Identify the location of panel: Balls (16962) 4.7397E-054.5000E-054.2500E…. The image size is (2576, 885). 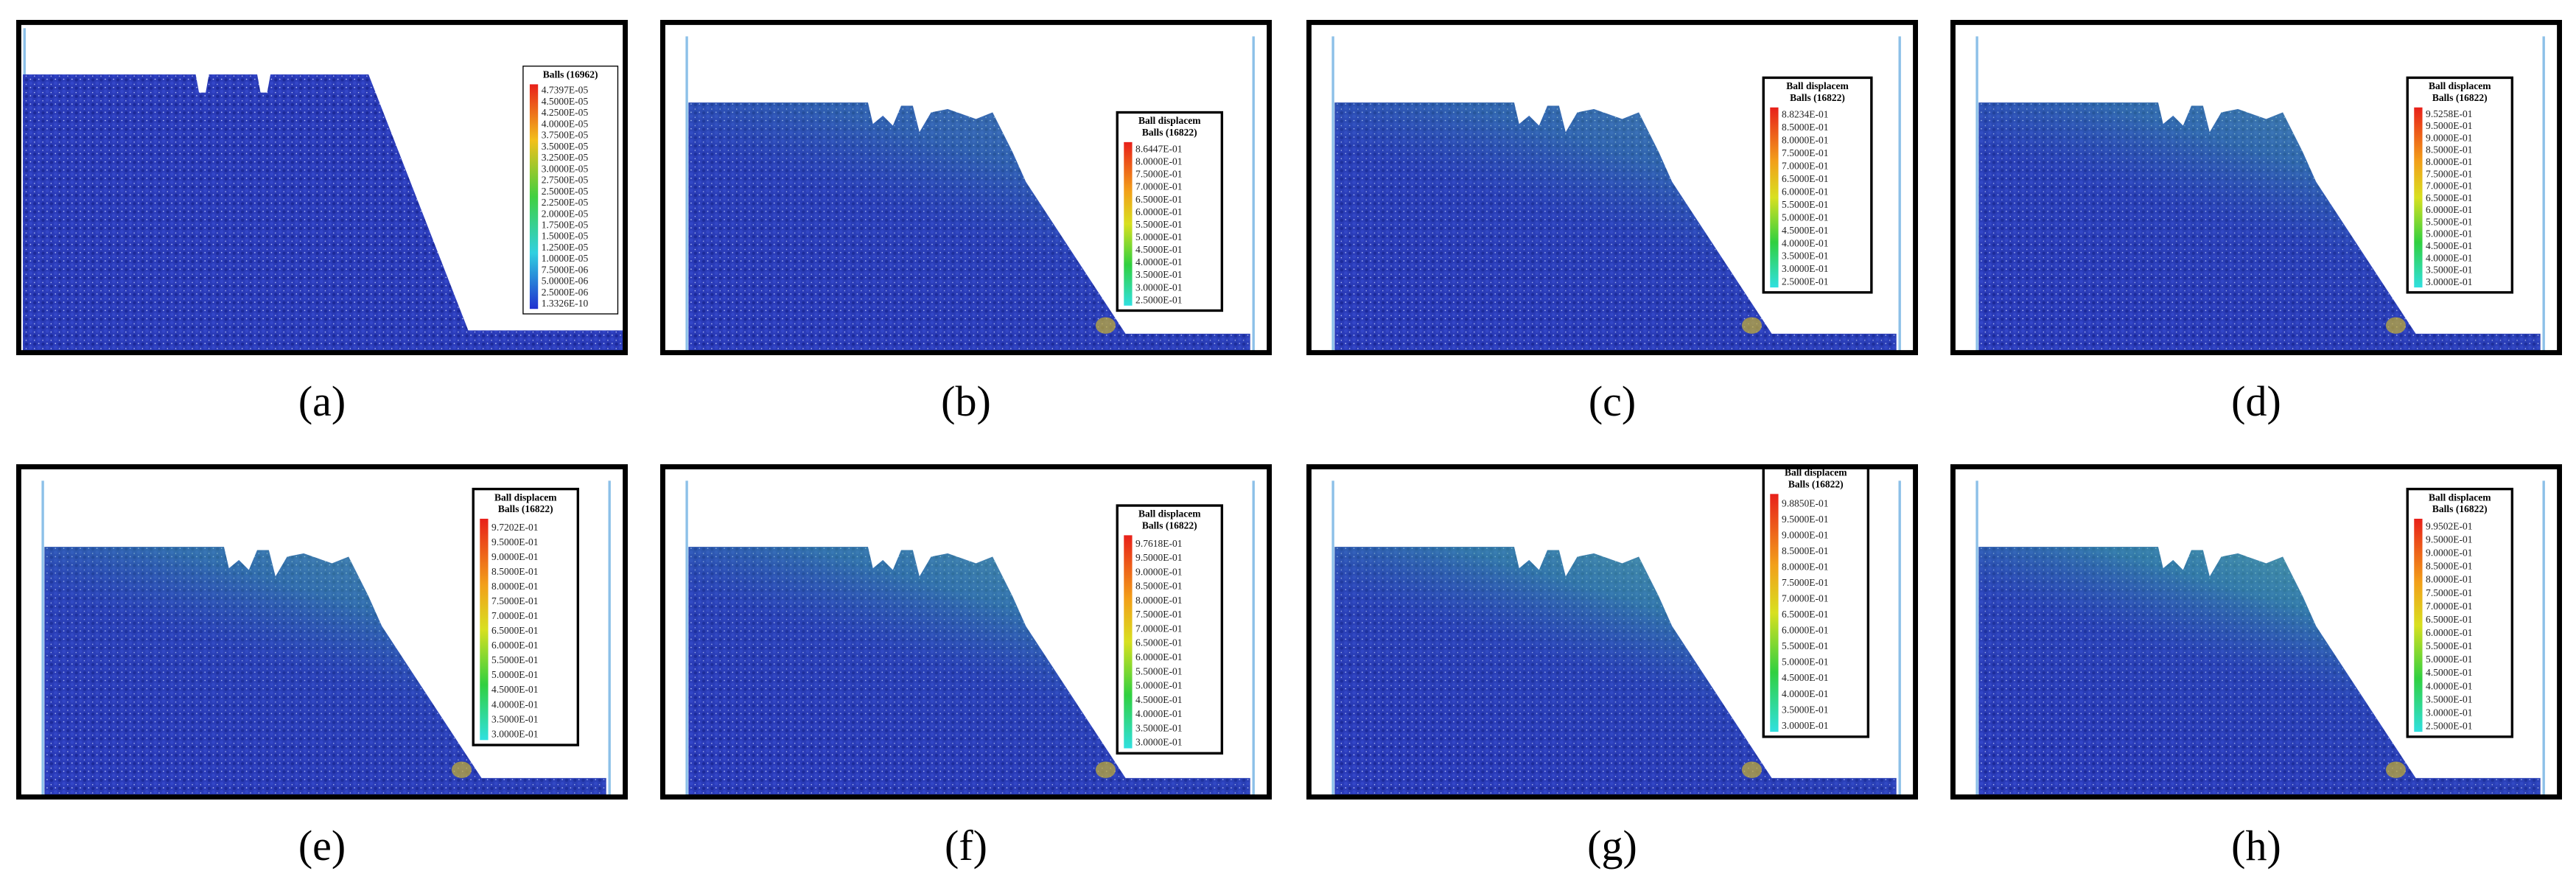
(322, 187).